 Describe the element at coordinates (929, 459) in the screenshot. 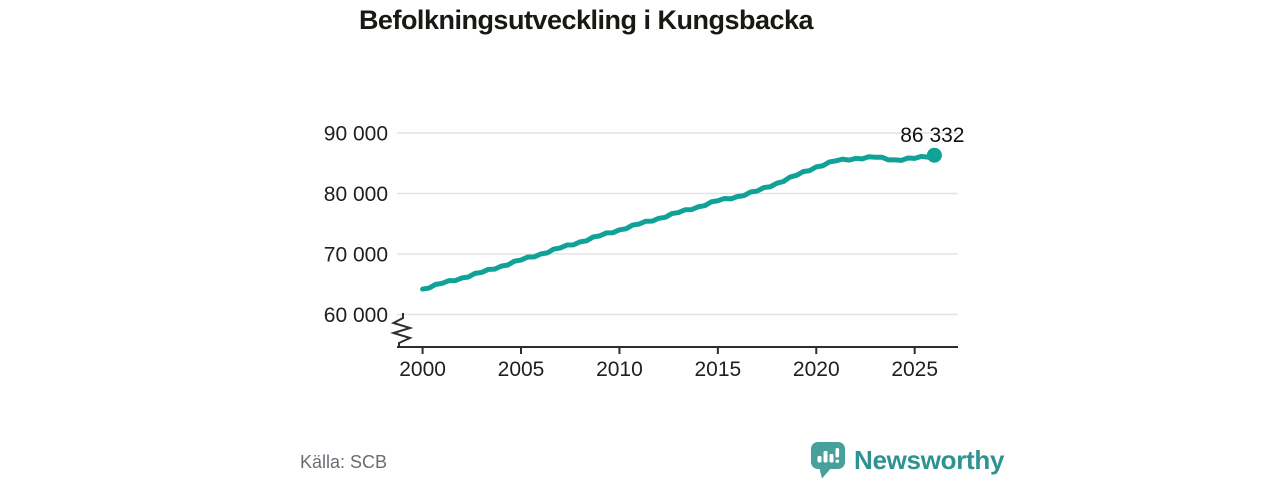

I see `newsworthy-wordmark: Newsworthy` at that location.